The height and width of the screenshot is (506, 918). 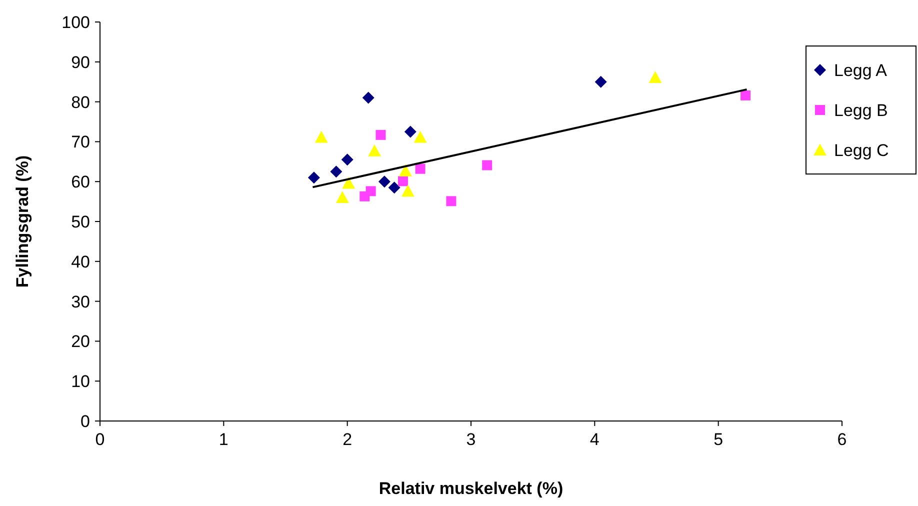 What do you see at coordinates (861, 70) in the screenshot?
I see `legend-label: Legg A` at bounding box center [861, 70].